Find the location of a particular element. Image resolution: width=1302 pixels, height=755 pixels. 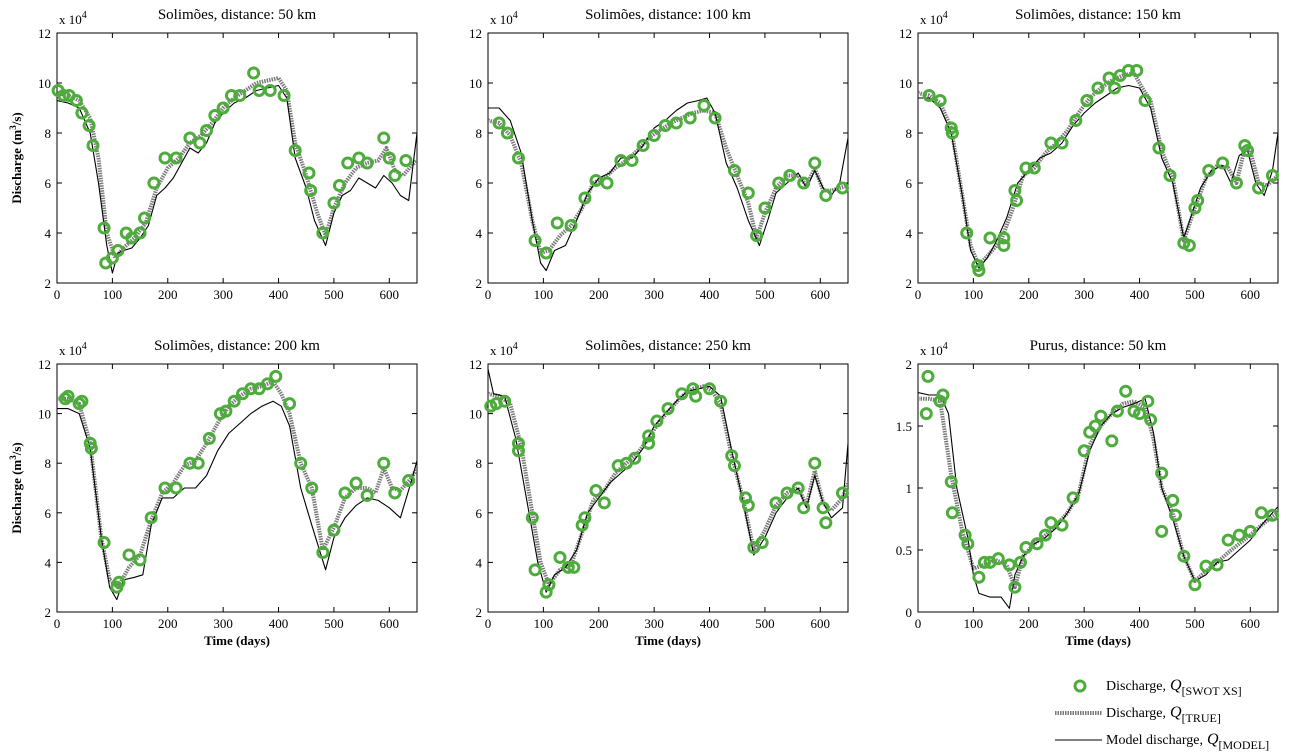

legend-subscript: [MODEL] is located at coordinates (1244, 745).